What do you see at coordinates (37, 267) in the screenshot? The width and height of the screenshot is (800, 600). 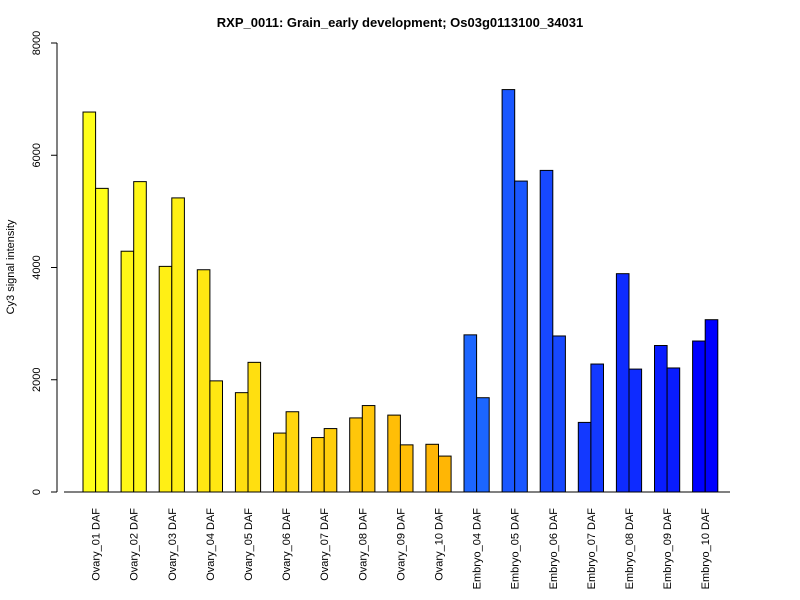 I see `y-tick-label: 4000` at bounding box center [37, 267].